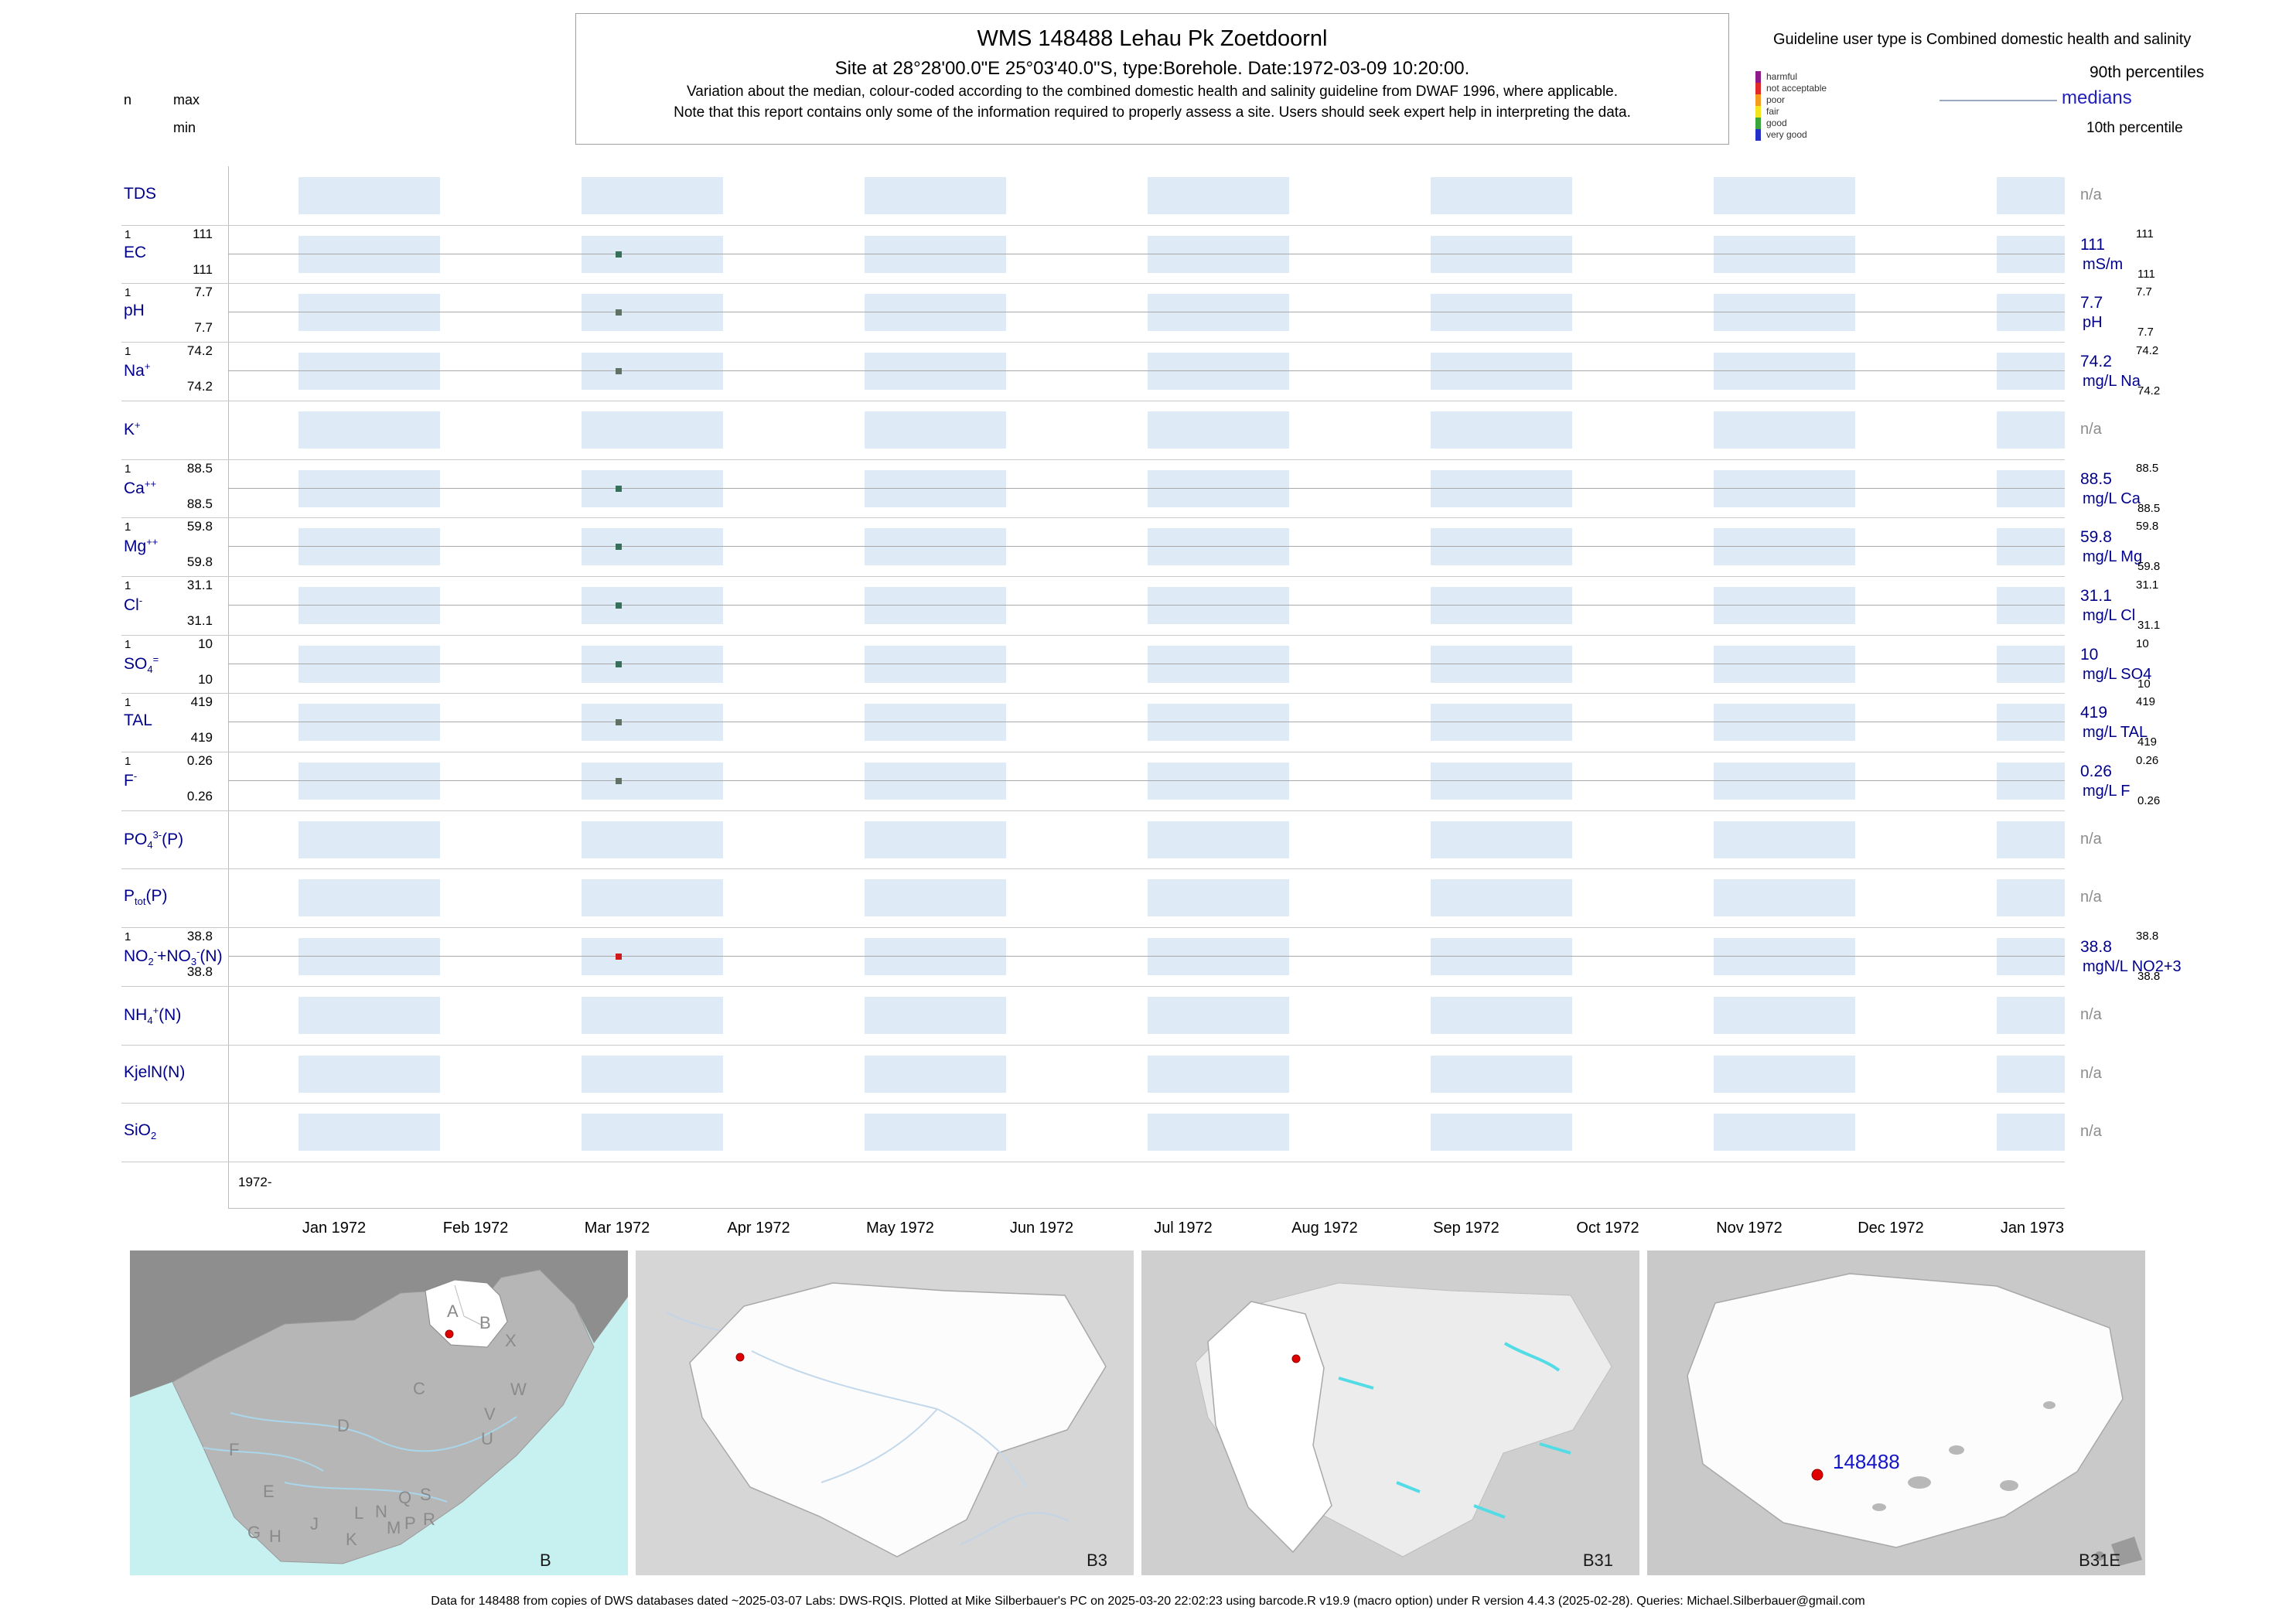 This screenshot has width=2296, height=1624. Describe the element at coordinates (1749, 1228) in the screenshot. I see `x-axis-month-10: Nov 1972` at that location.